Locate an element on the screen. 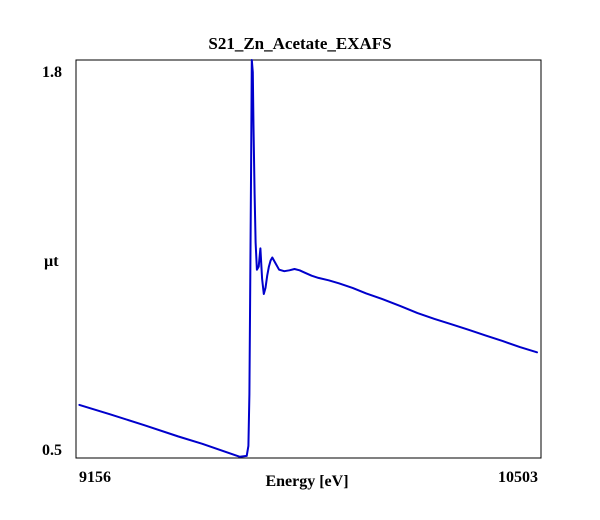 This screenshot has height=520, width=600. y-axis-label: µt is located at coordinates (51, 261).